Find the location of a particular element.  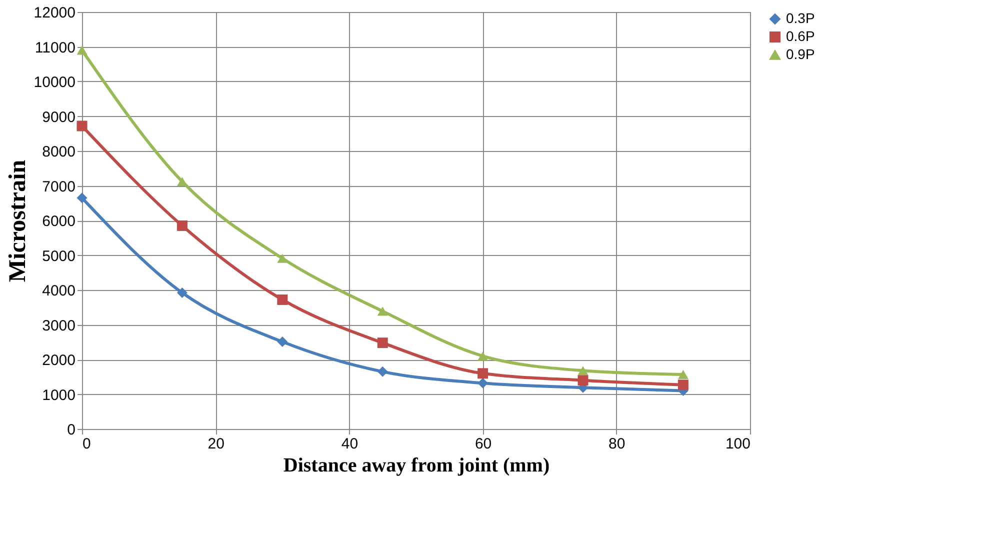

y-tick-label: 9000 is located at coordinates (59, 117).